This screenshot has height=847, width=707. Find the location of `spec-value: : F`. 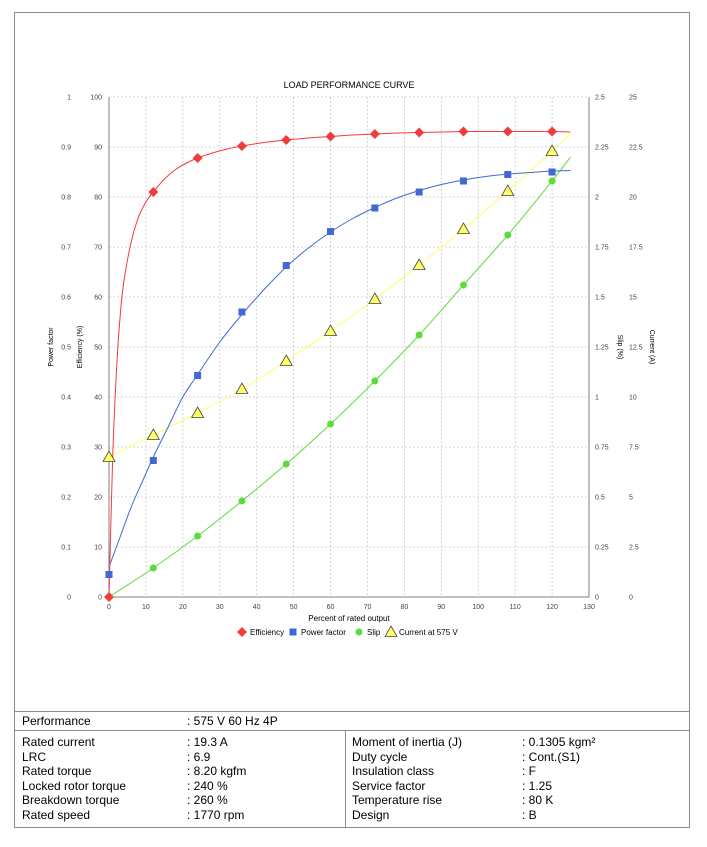

spec-value: : F is located at coordinates (529, 771).